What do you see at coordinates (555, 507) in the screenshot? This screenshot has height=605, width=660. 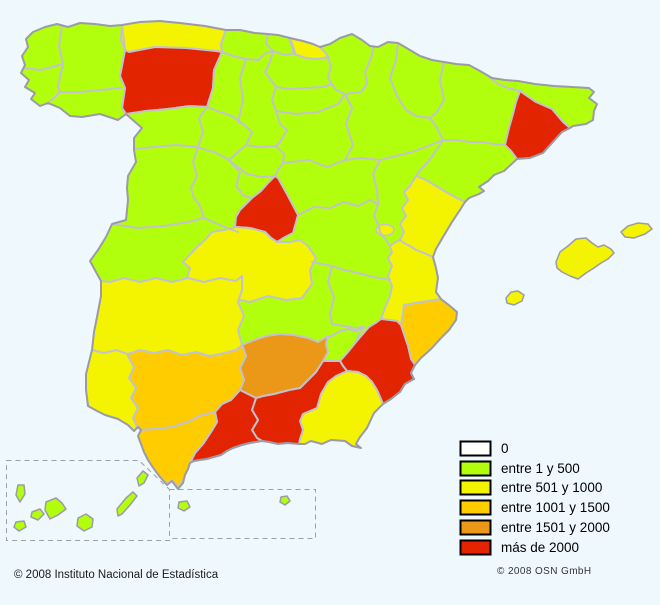 I see `svg-text: entre 1001 y 1500` at bounding box center [555, 507].